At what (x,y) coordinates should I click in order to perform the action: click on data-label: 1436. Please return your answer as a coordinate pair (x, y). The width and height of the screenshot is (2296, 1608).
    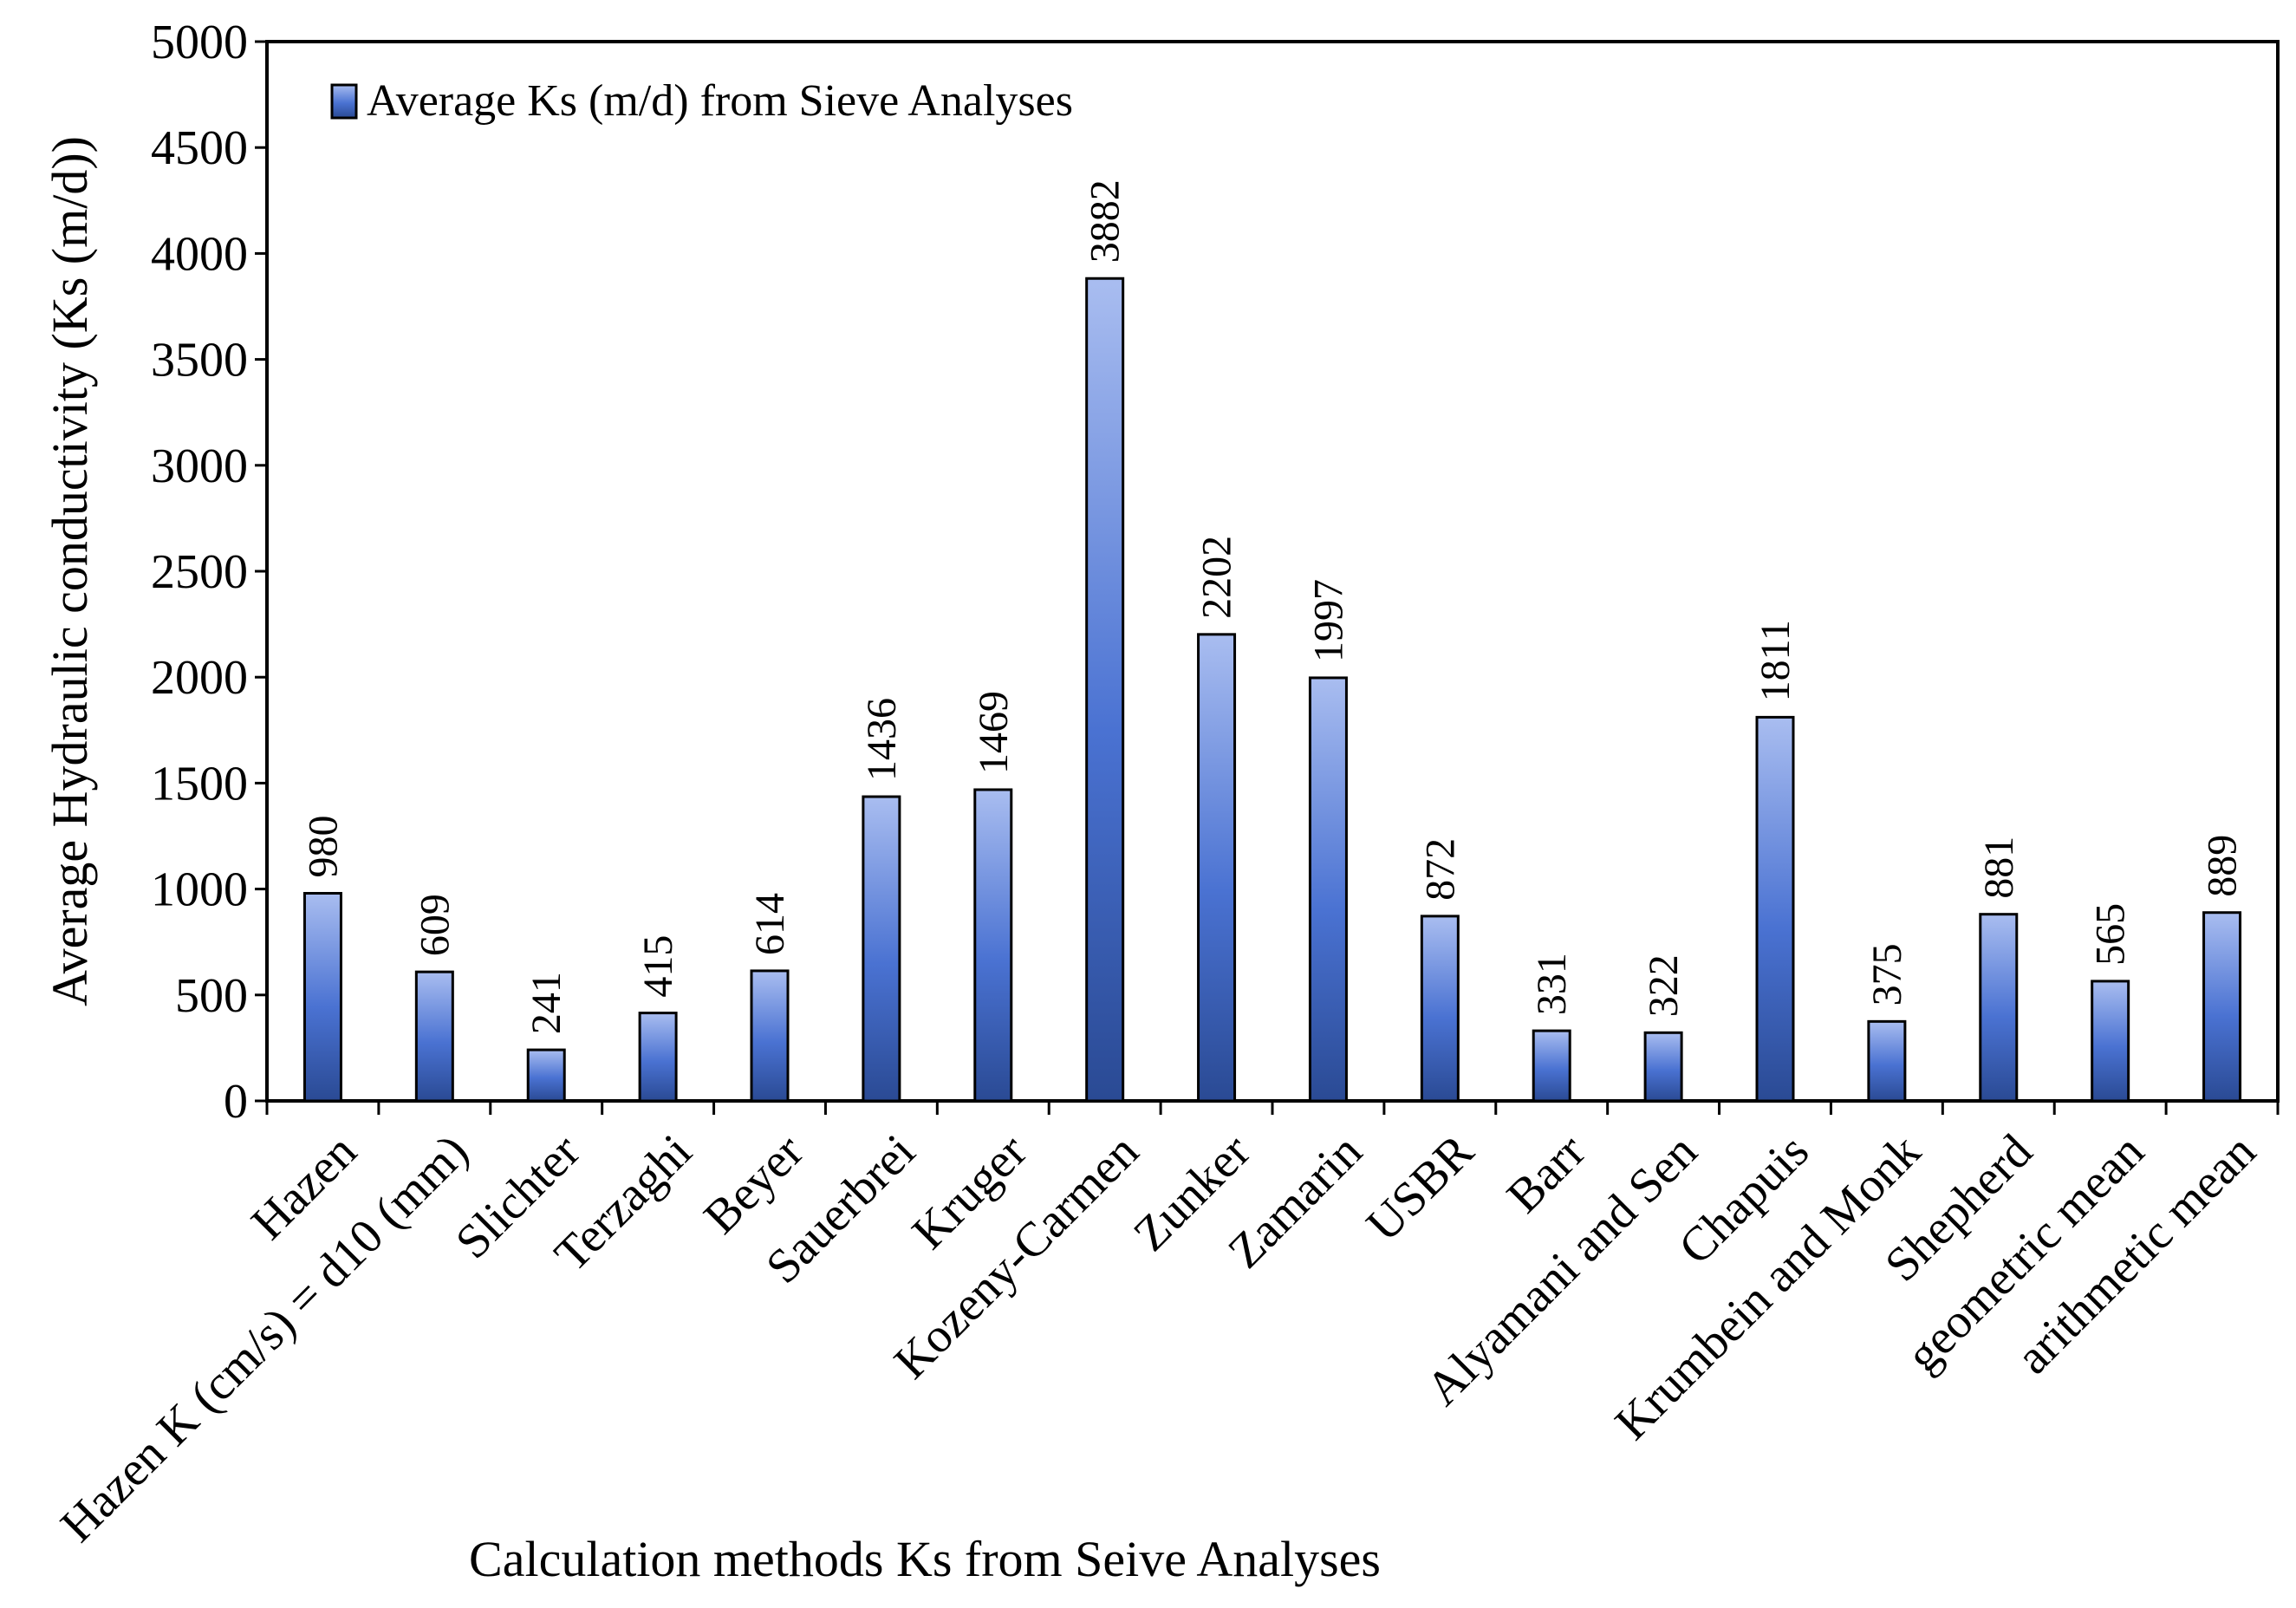
    Looking at the image, I should click on (882, 739).